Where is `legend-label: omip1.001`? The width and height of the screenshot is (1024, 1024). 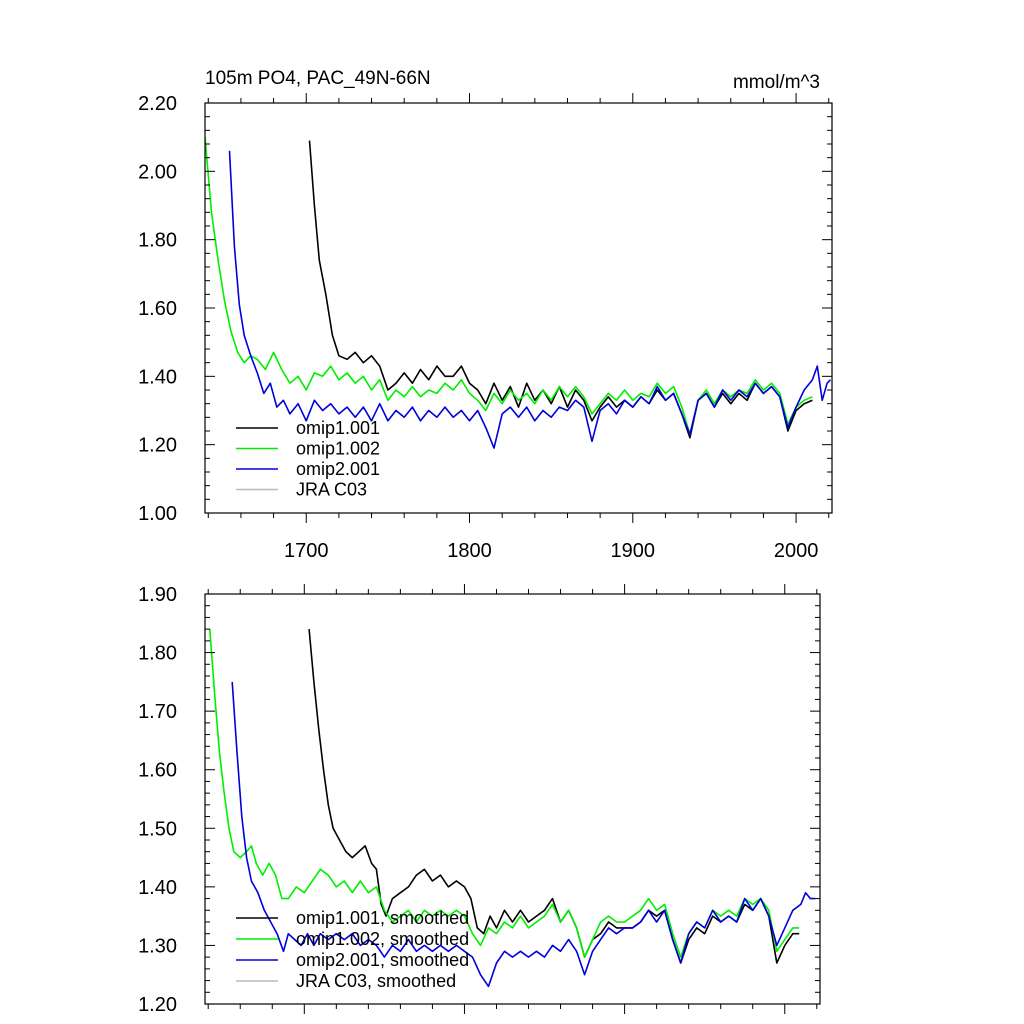 legend-label: omip1.001 is located at coordinates (338, 428).